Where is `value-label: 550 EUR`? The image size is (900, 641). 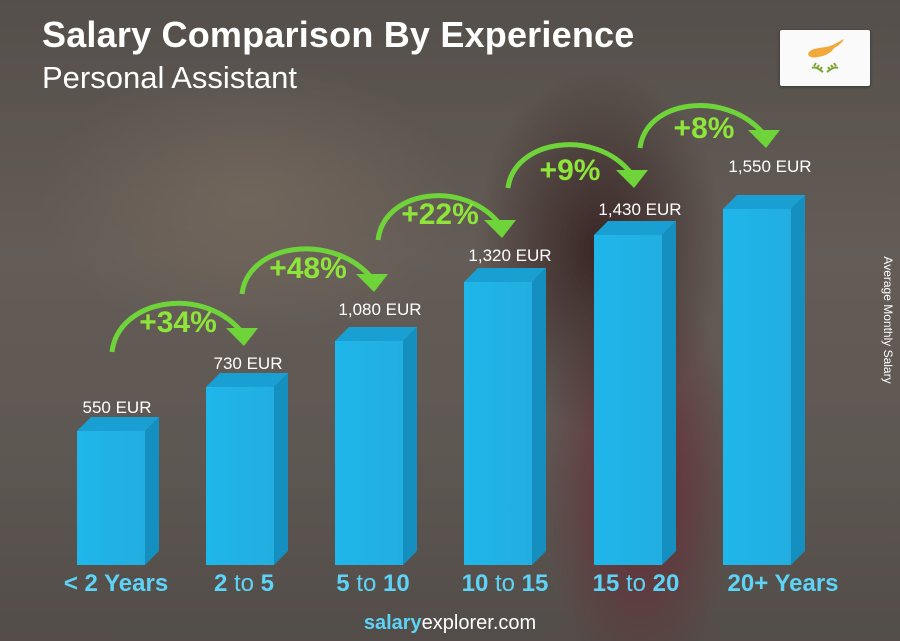 value-label: 550 EUR is located at coordinates (117, 407).